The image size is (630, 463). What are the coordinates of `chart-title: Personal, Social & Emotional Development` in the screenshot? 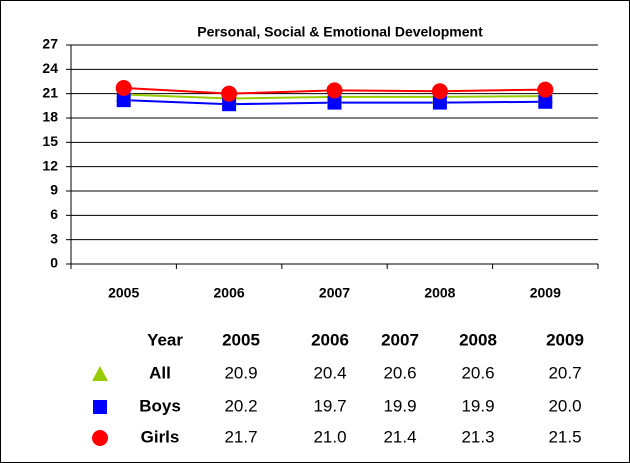 It's located at (340, 32).